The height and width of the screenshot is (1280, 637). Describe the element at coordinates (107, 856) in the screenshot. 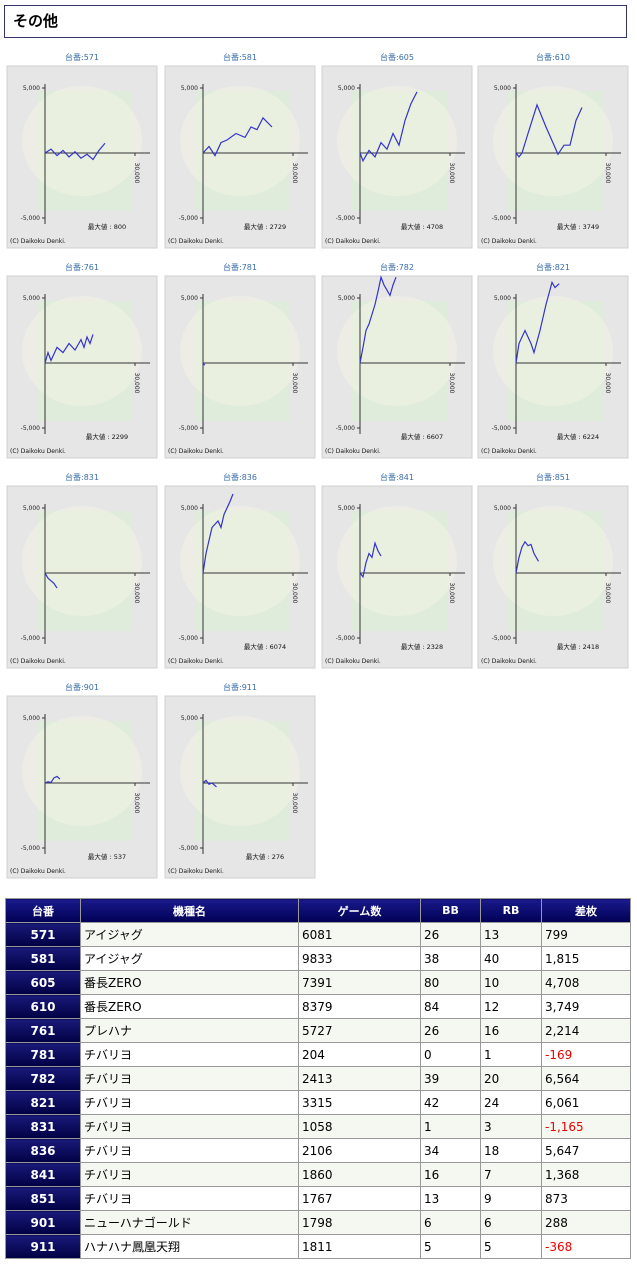

I see `max-label: 最大値 : 537` at that location.